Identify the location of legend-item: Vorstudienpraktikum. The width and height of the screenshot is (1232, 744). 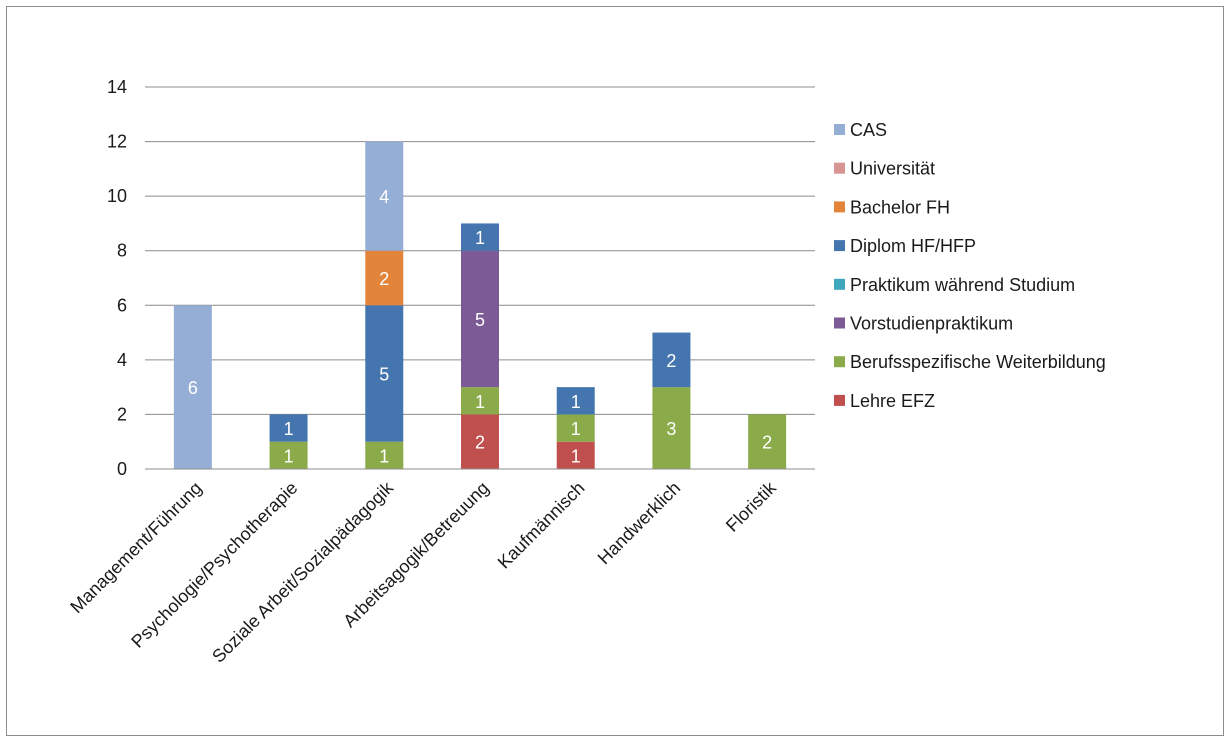
(923, 324).